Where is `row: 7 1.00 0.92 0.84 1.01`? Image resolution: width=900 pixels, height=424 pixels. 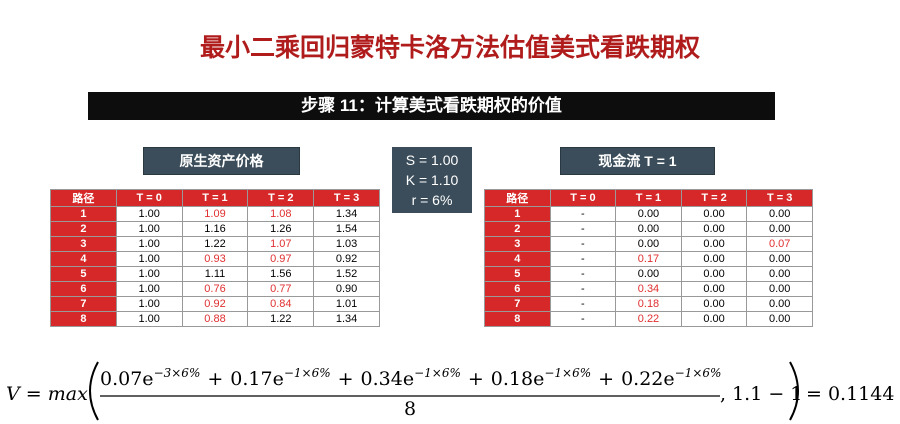
row: 7 1.00 0.92 0.84 1.01 is located at coordinates (215, 304).